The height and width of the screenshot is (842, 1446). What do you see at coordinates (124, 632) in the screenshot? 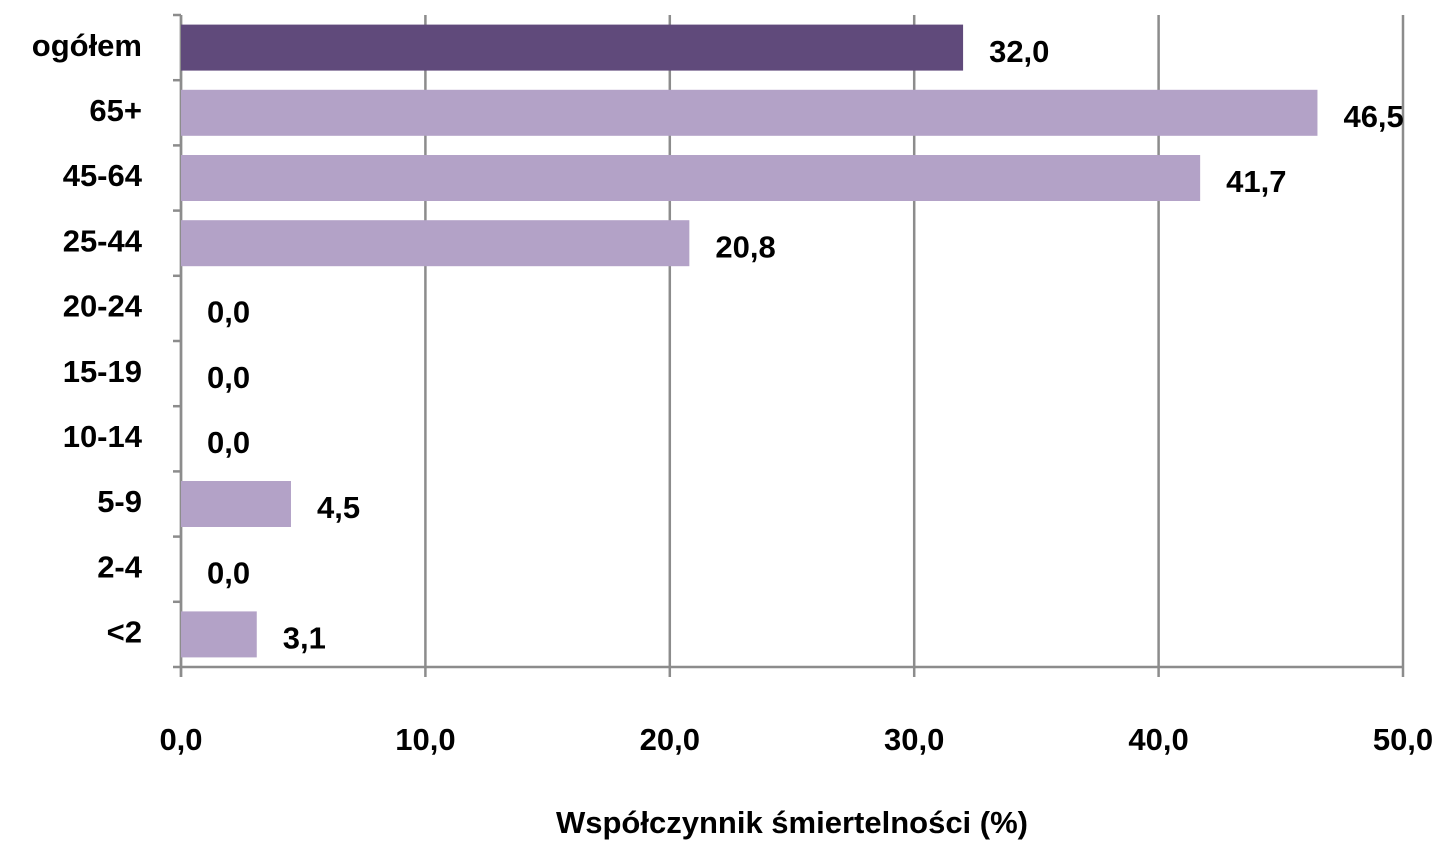
I see `y-tick-label: <2` at bounding box center [124, 632].